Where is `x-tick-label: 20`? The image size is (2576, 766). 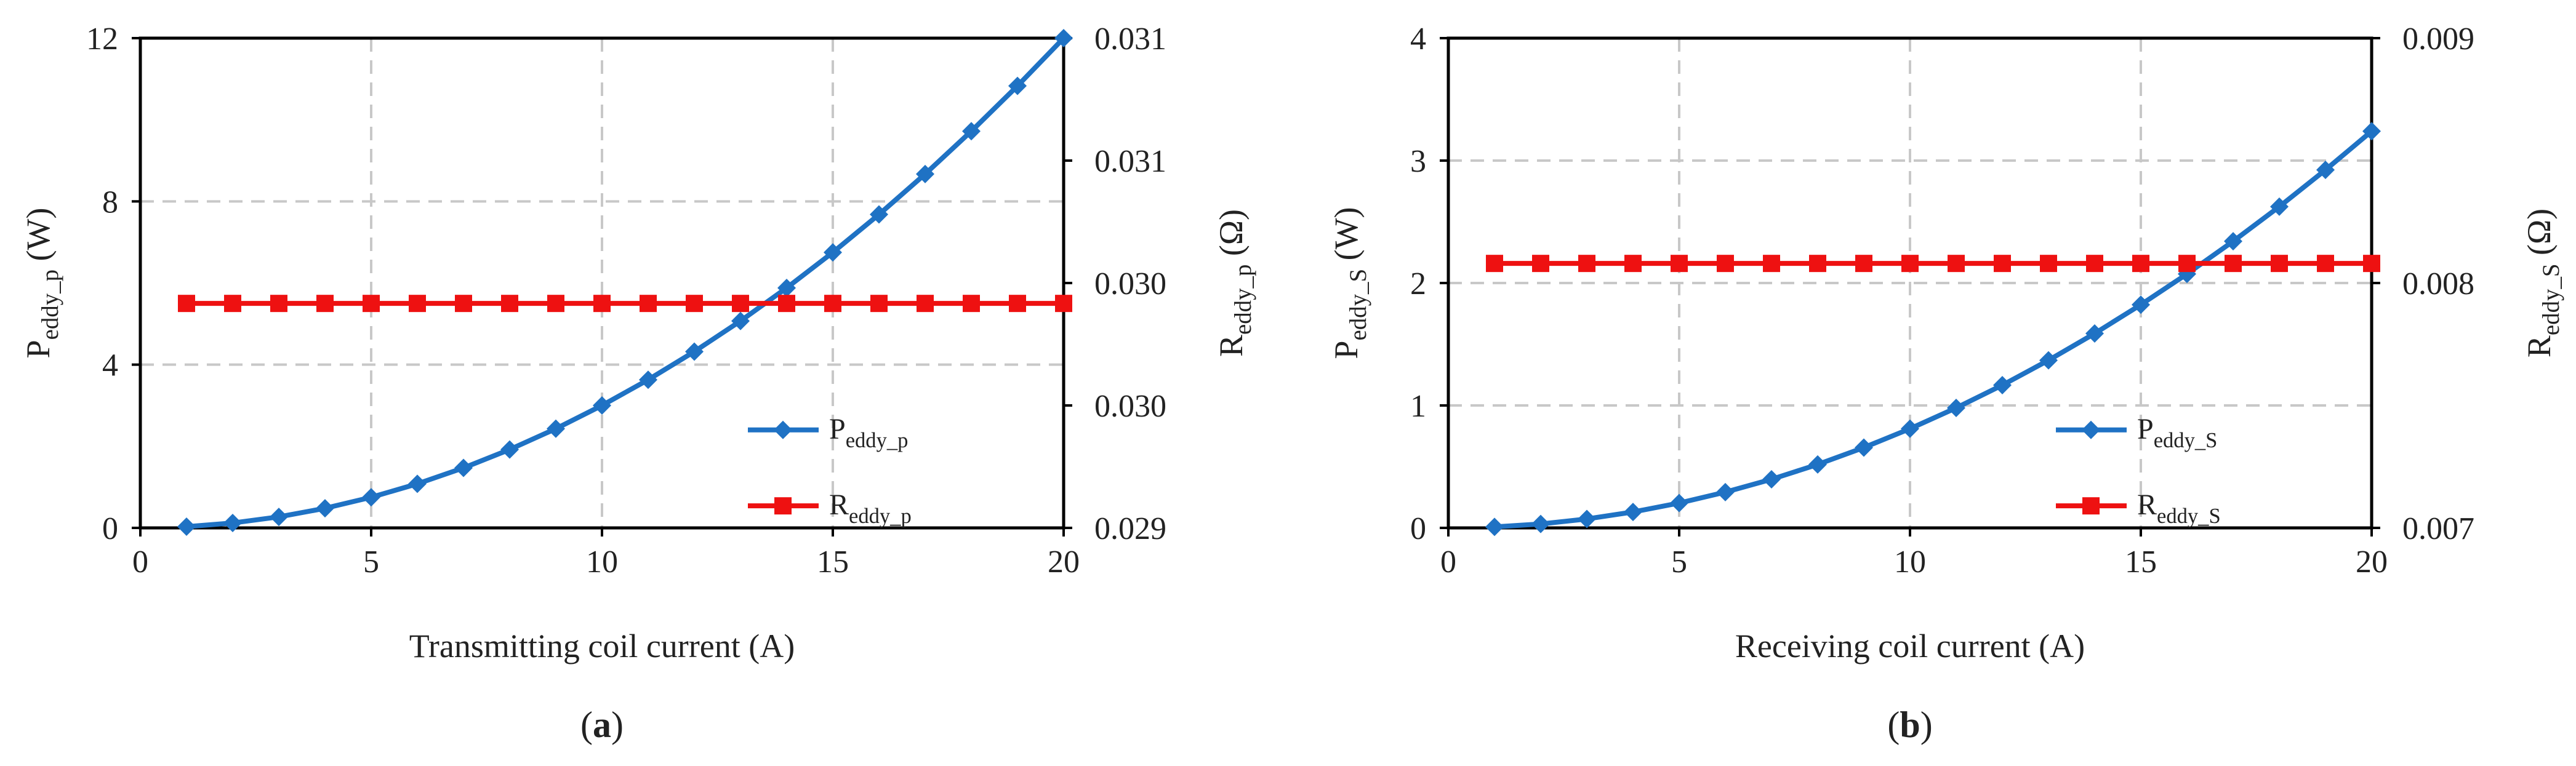
x-tick-label: 20 is located at coordinates (1064, 562).